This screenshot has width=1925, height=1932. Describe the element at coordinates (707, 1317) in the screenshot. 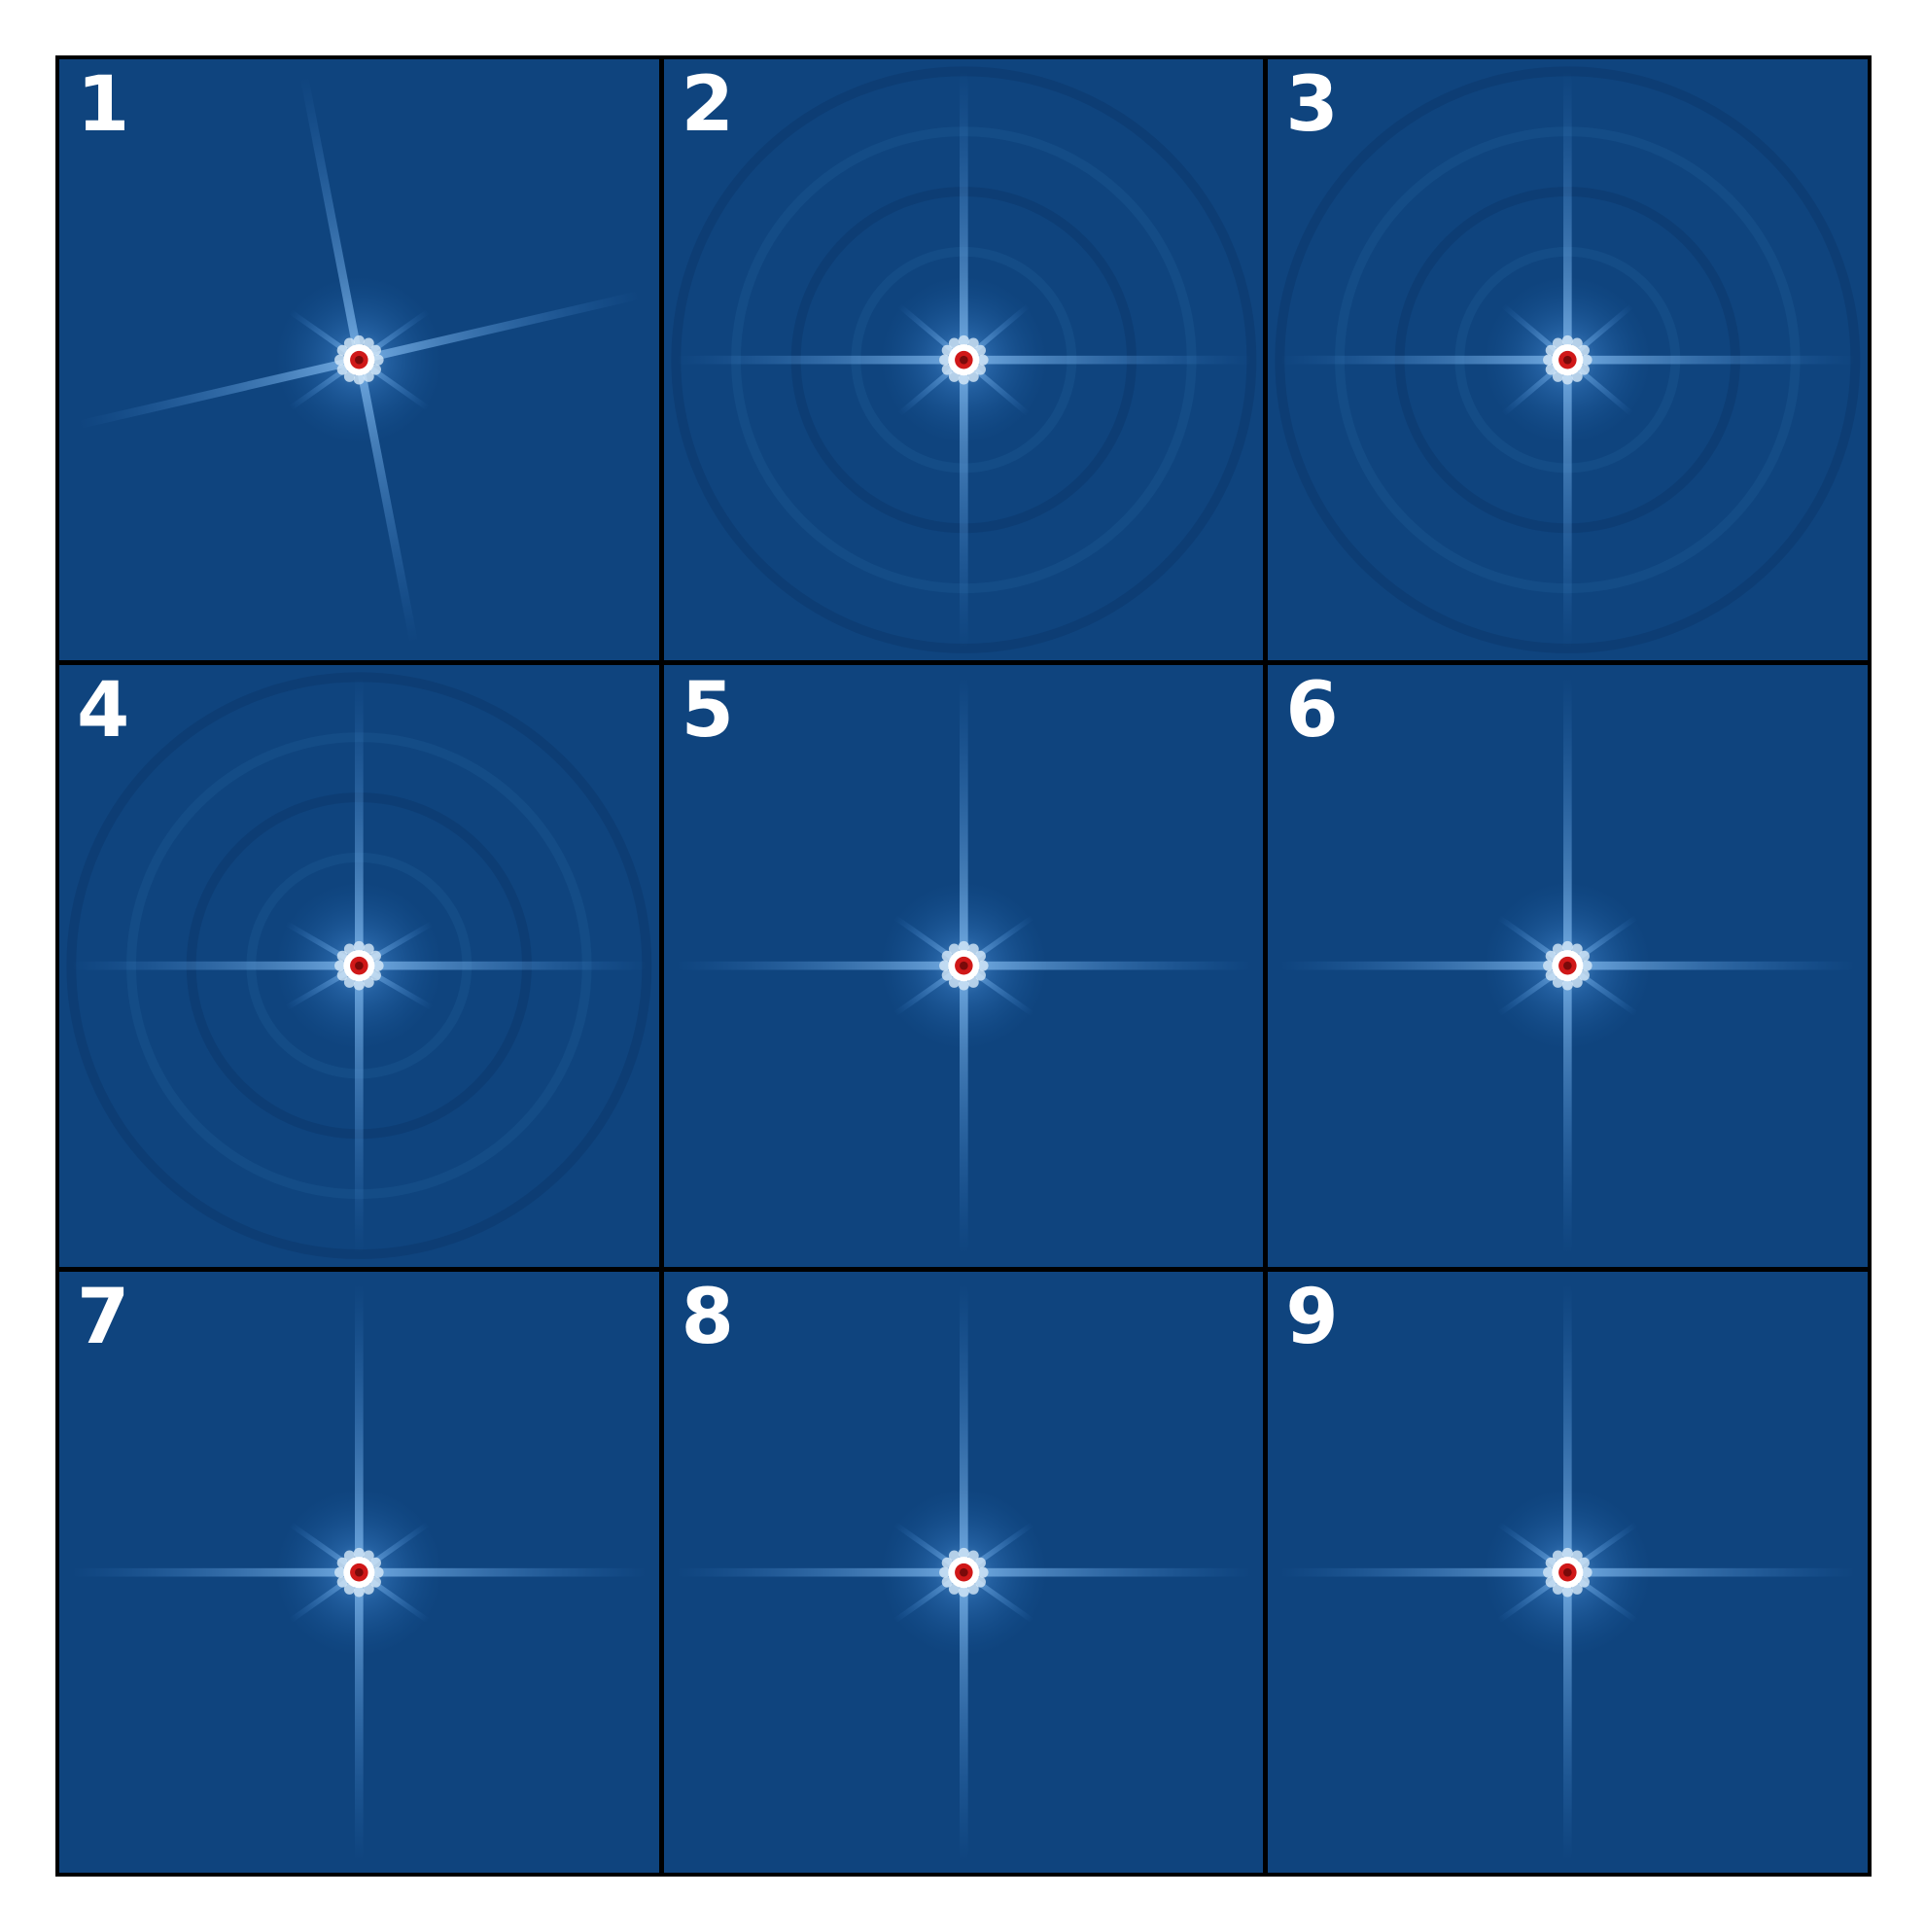

I see `panel-label-8: 8` at that location.